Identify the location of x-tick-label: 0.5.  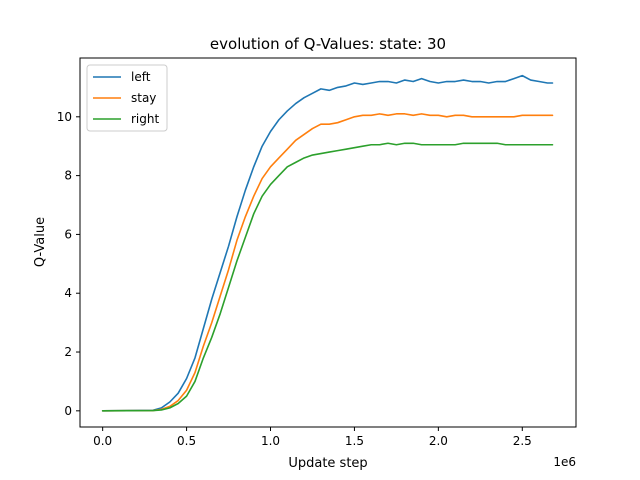
(186, 441).